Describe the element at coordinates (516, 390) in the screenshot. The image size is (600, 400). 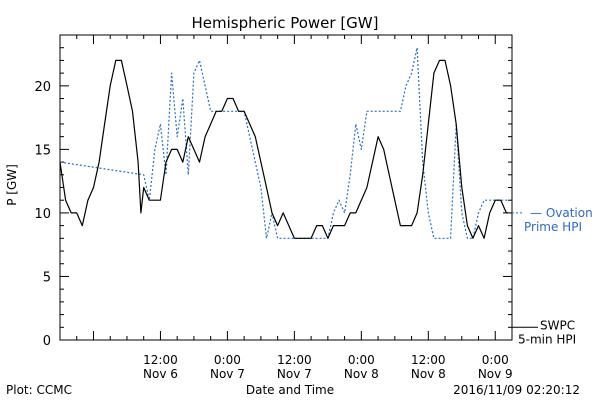
I see `plot-timestamp: 2016/11/09 02:20:12` at that location.